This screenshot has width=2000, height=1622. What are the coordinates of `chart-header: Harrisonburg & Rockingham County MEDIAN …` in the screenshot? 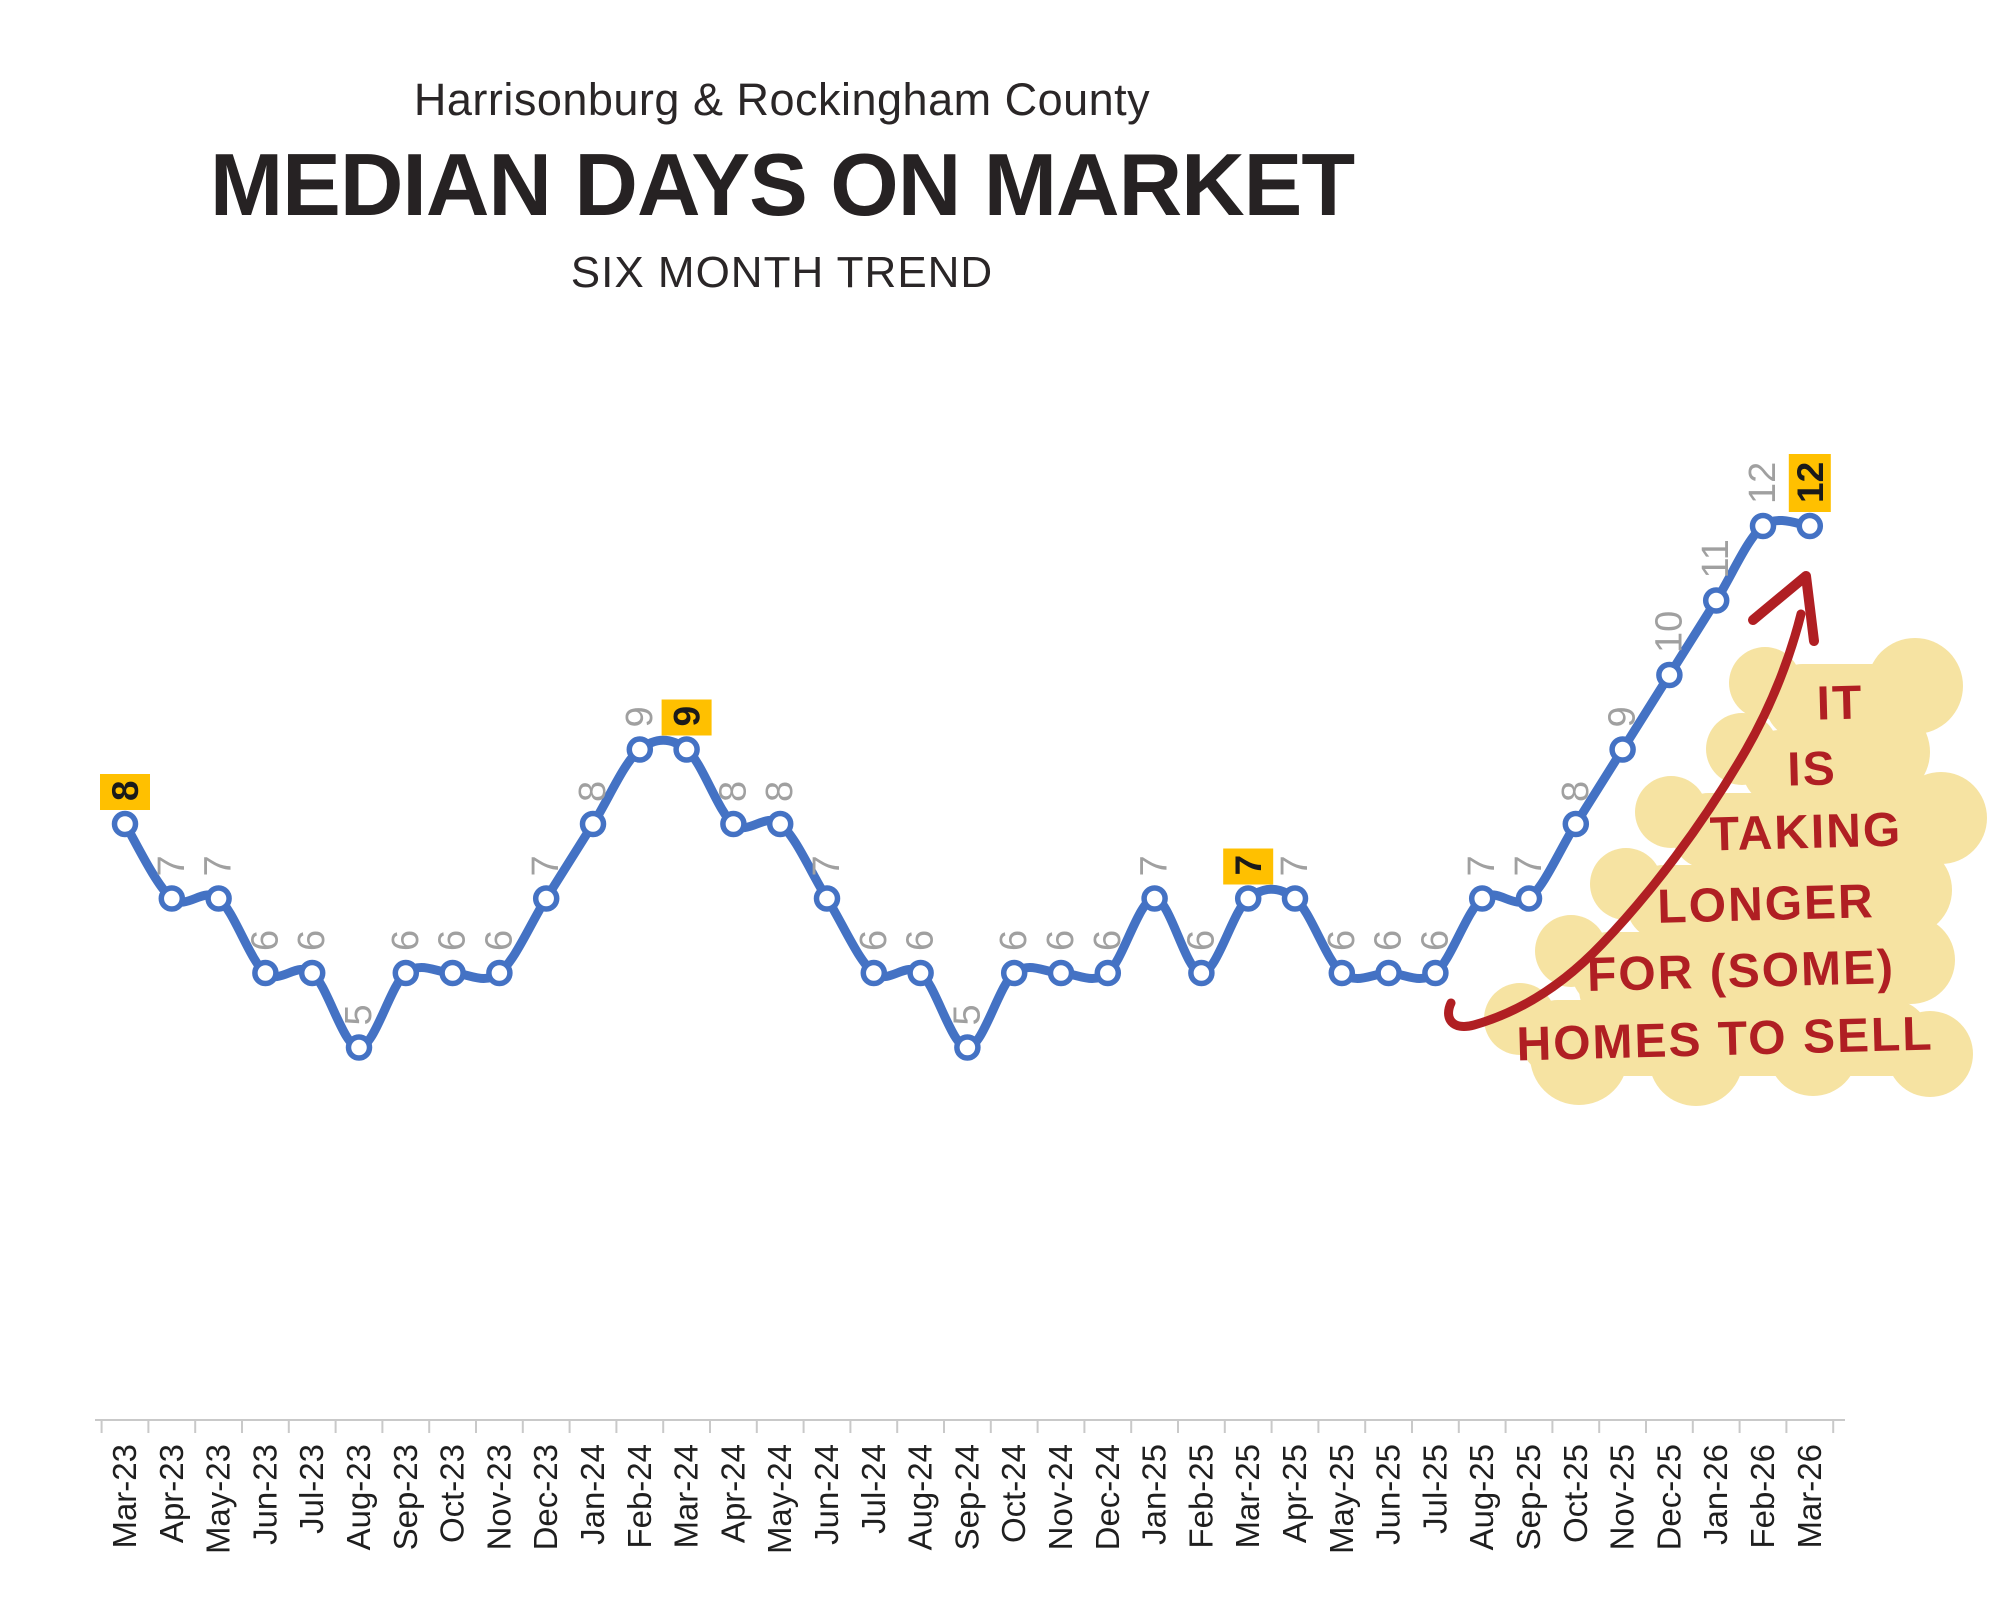 It's located at (782, 186).